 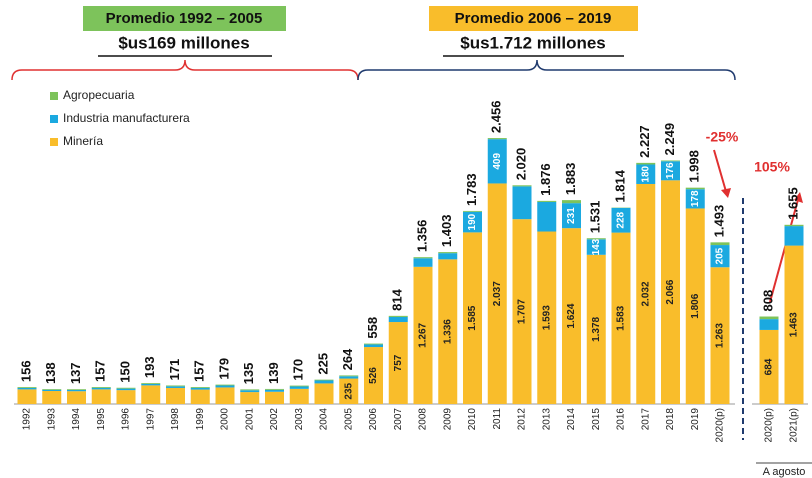 I want to click on segment-label: 1.707, so click(x=522, y=311).